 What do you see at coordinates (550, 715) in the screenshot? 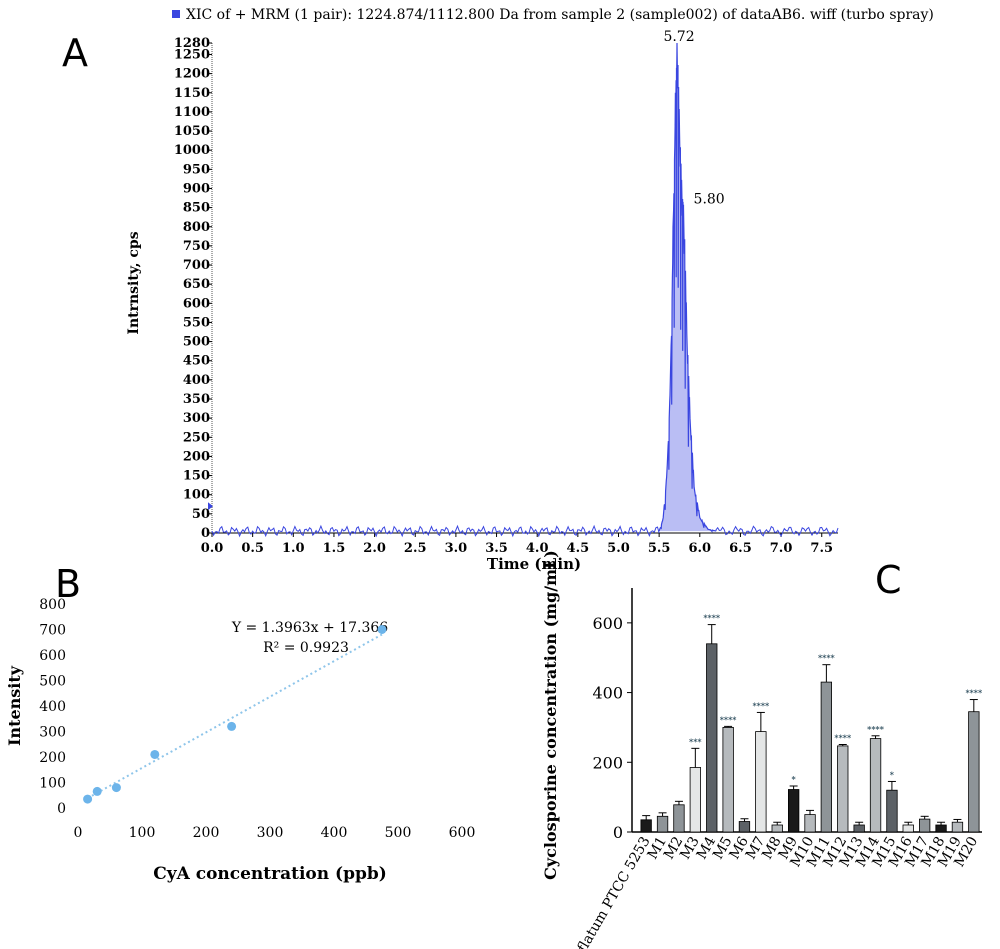
I see `chart-c-ylabel: Cyclosporine concentration (mg/mL)` at bounding box center [550, 715].